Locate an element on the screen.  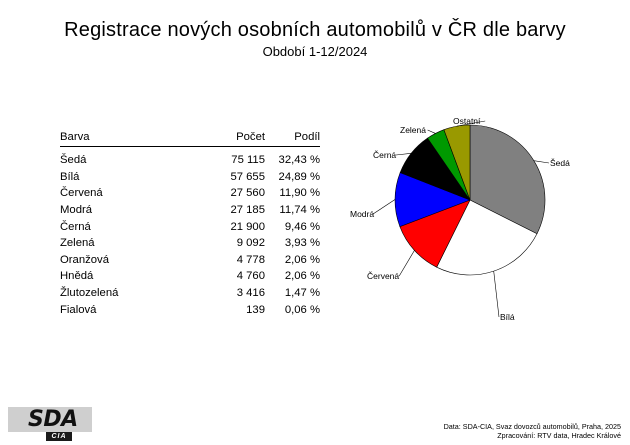
cell-podil: 11,74 % is located at coordinates (299, 210).